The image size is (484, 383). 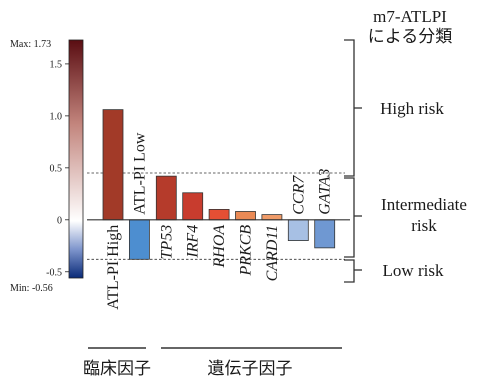 What do you see at coordinates (113, 267) in the screenshot?
I see `category-label: ATL-PI High` at bounding box center [113, 267].